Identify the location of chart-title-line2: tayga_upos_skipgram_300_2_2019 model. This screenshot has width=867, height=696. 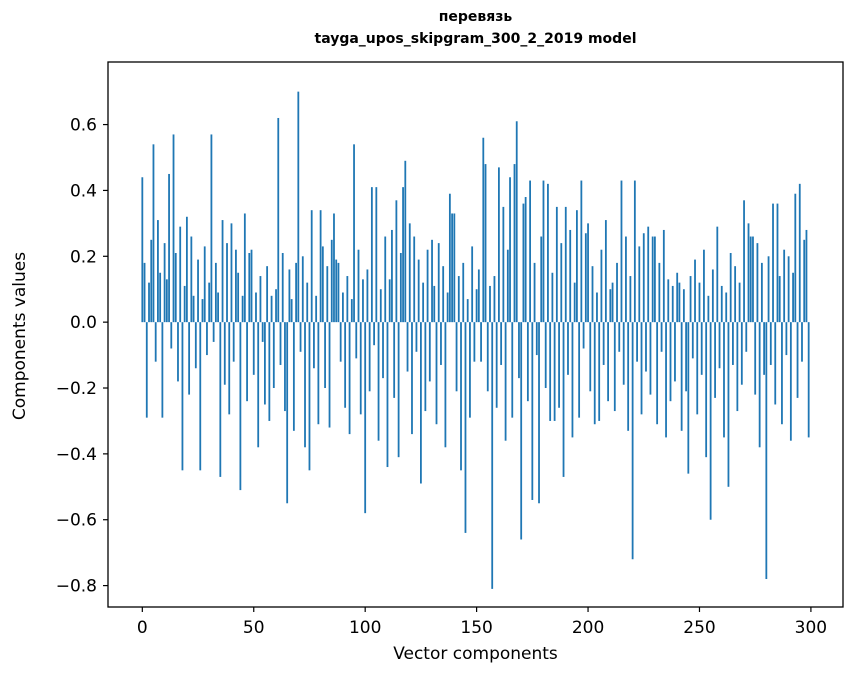
(475, 39).